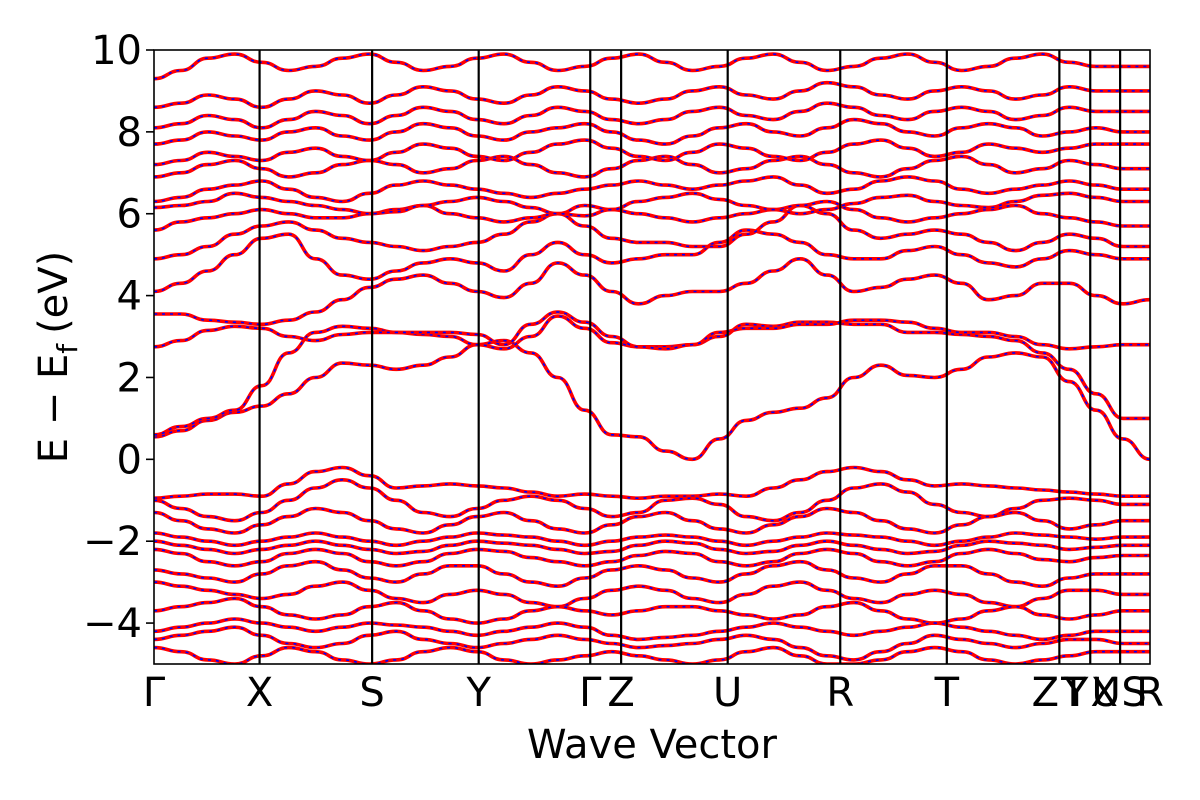  What do you see at coordinates (54, 409) in the screenshot?
I see `y-axis-label-main: E − E` at bounding box center [54, 409].